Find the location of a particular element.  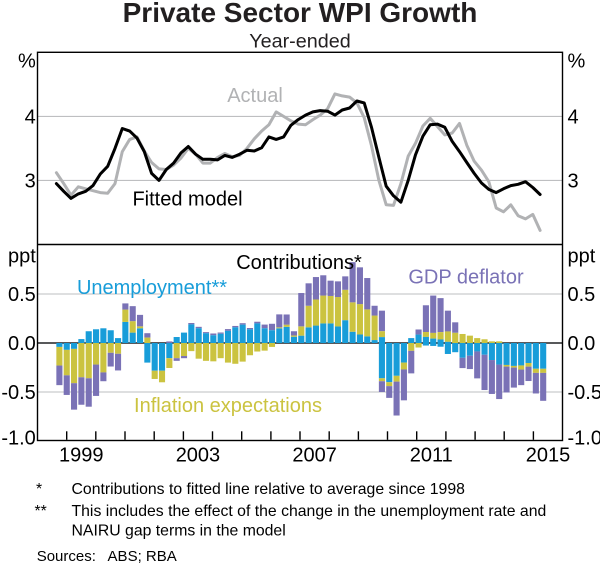

svg-text: 2011 is located at coordinates (431, 456).